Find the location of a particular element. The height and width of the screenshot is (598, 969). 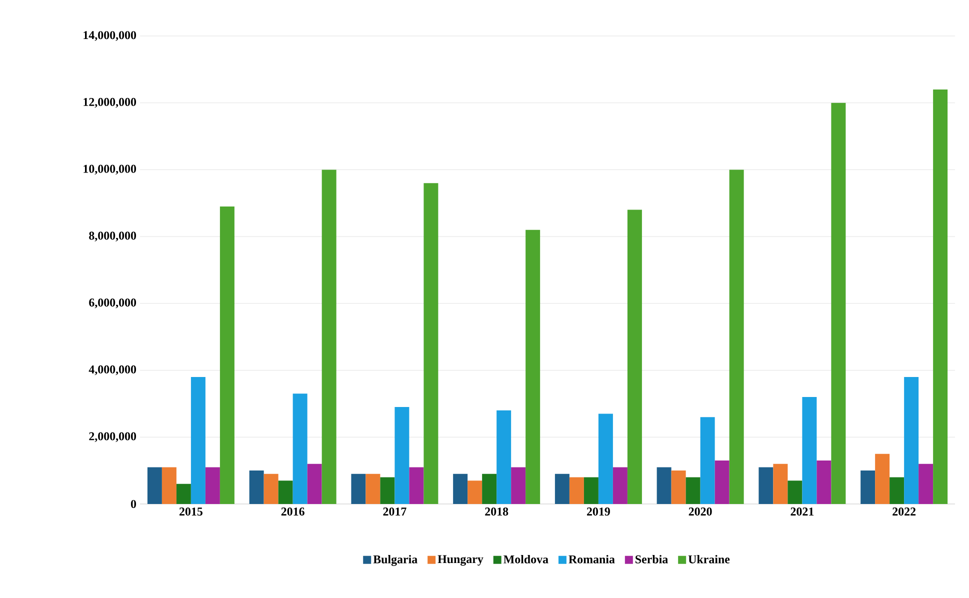

x-tick-label: 2021 is located at coordinates (802, 512).